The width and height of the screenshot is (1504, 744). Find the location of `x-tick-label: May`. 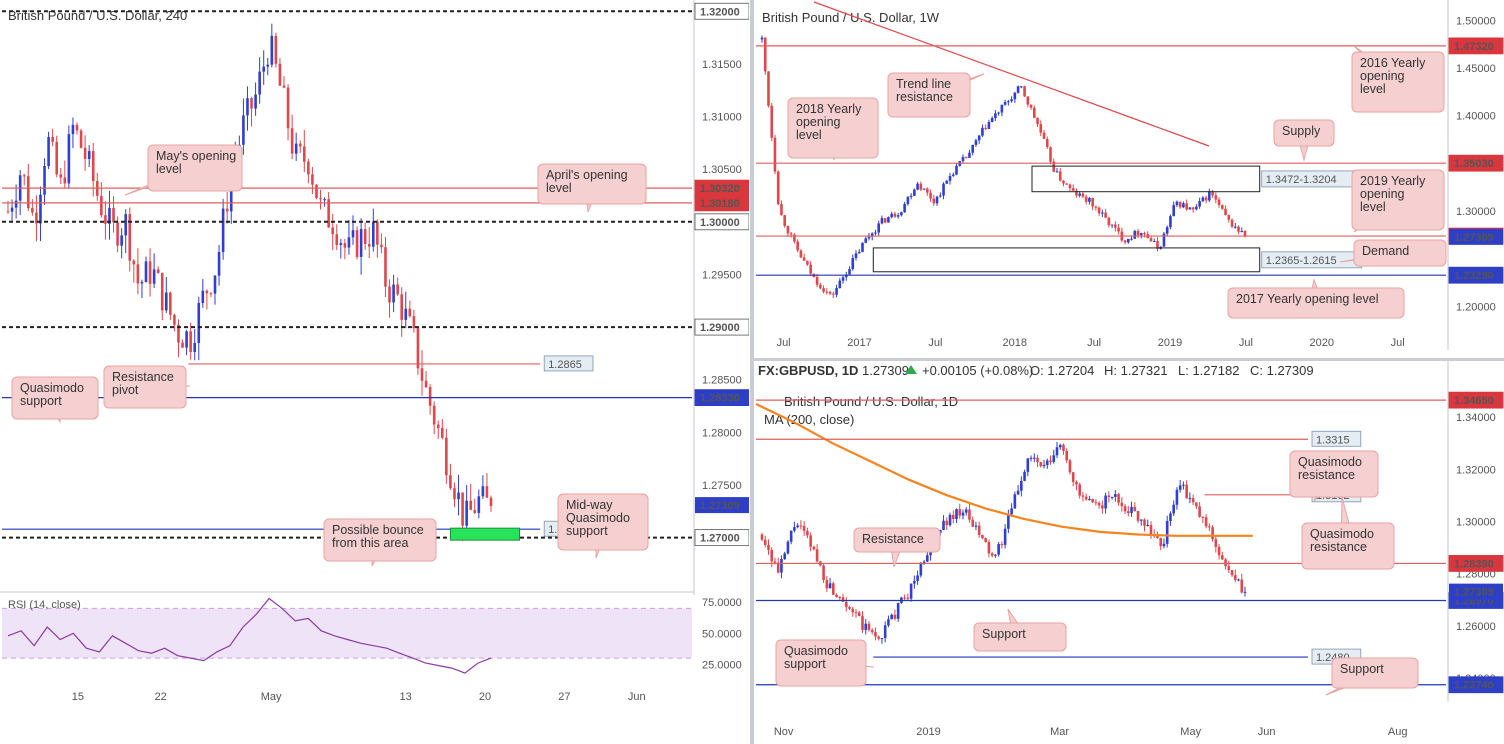

x-tick-label: May is located at coordinates (1190, 732).